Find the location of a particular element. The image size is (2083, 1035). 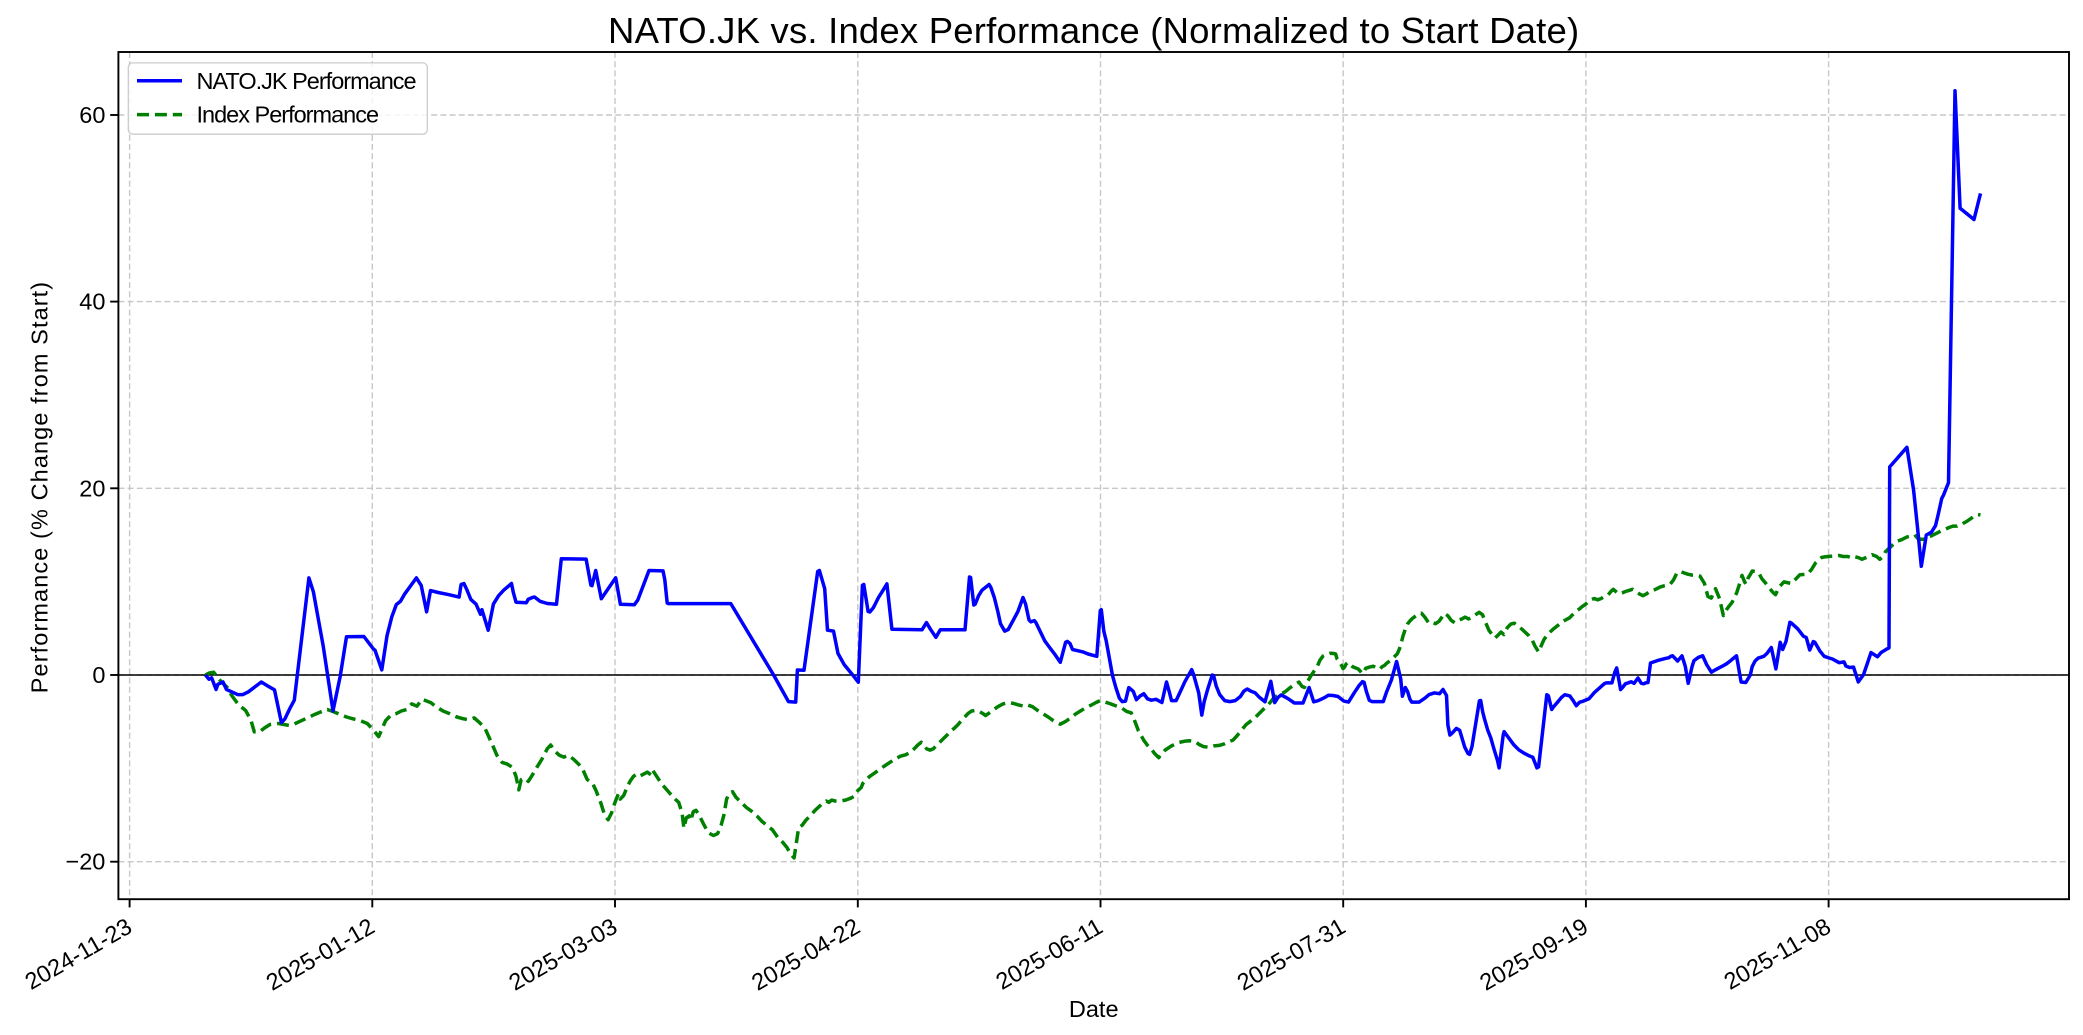

svg-text: NATO.JK Performance is located at coordinates (307, 81).